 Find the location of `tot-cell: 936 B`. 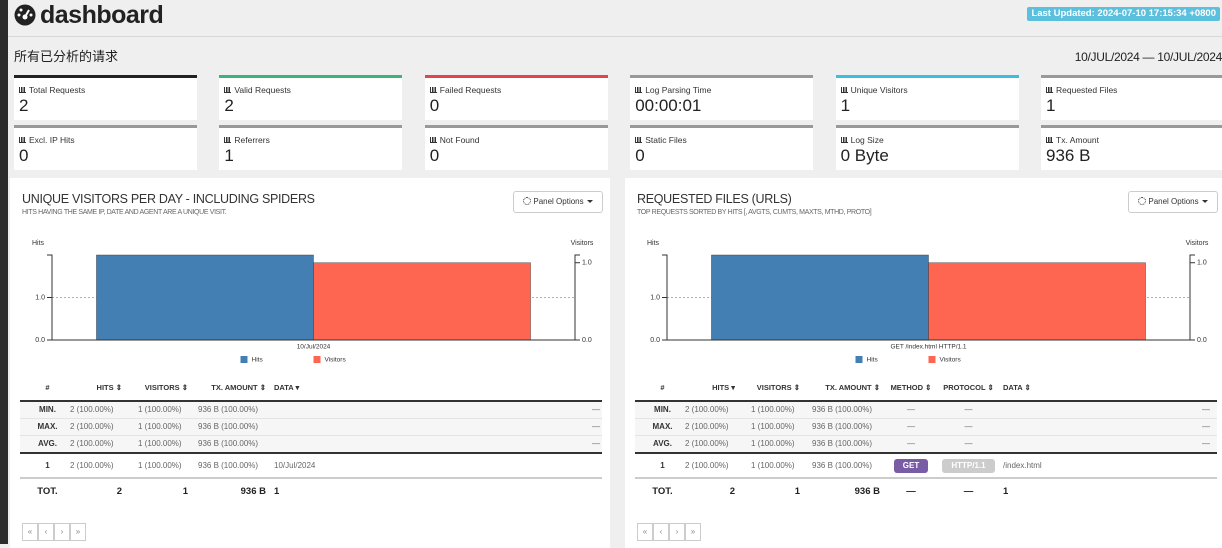

tot-cell: 936 B is located at coordinates (253, 491).